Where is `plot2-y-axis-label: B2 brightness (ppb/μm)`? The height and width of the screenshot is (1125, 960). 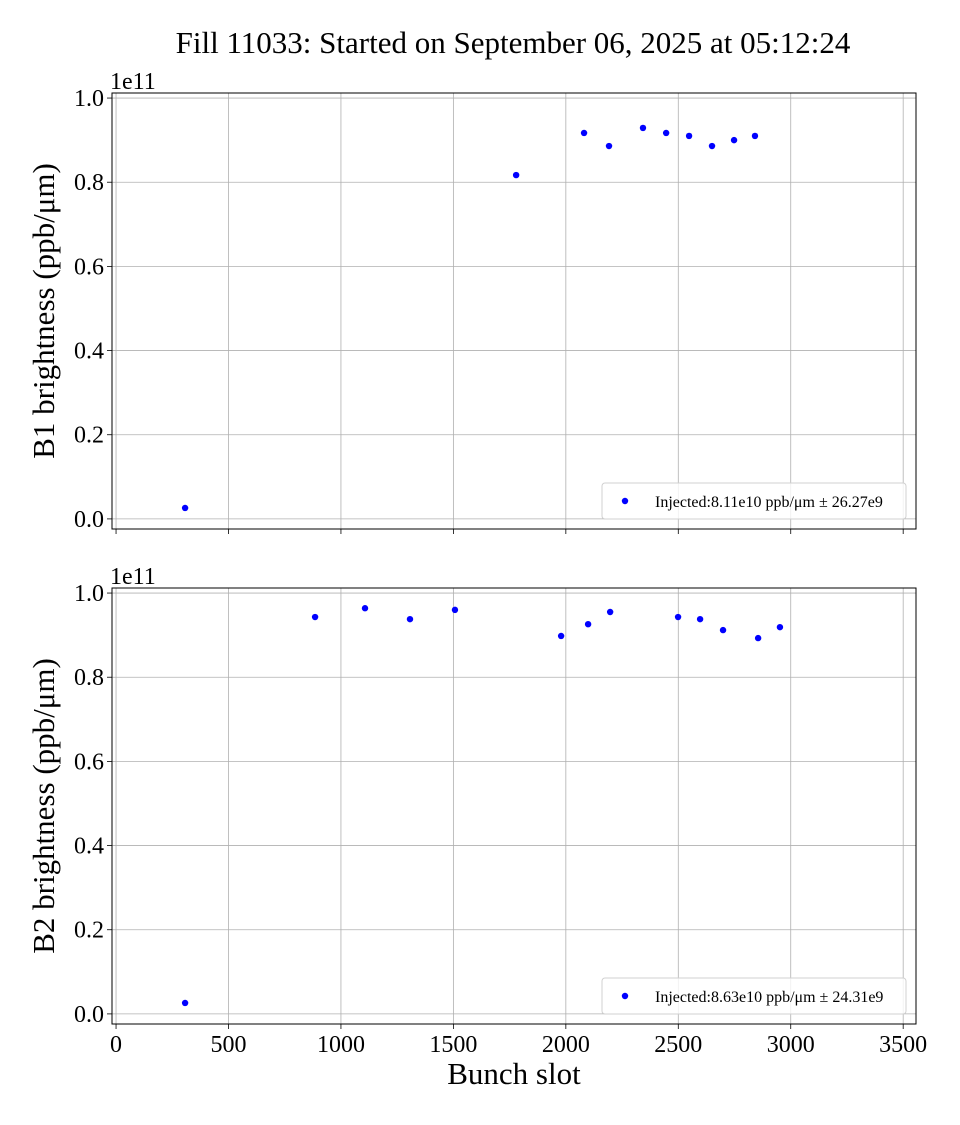 plot2-y-axis-label: B2 brightness (ppb/μm) is located at coordinates (43, 806).